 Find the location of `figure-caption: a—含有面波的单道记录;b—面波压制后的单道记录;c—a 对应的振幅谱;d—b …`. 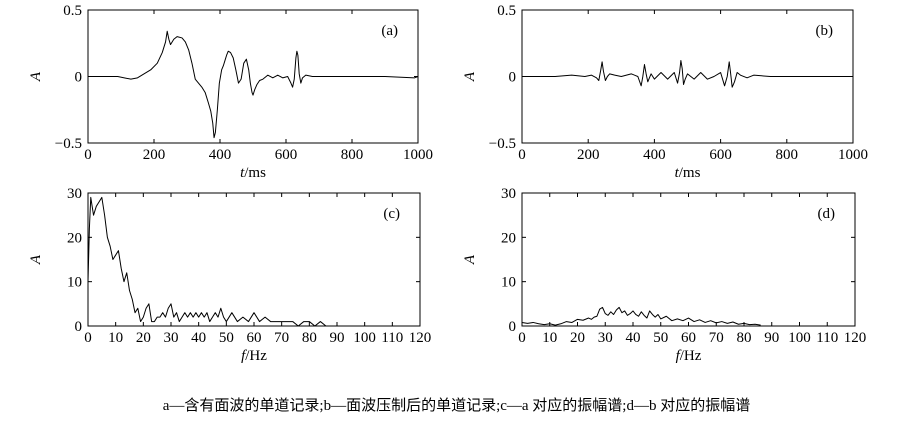

figure-caption: a—含有面波的单道记录;b—面波压制后的单道记录;c—a 对应的振幅谱;d—b … is located at coordinates (456, 406).